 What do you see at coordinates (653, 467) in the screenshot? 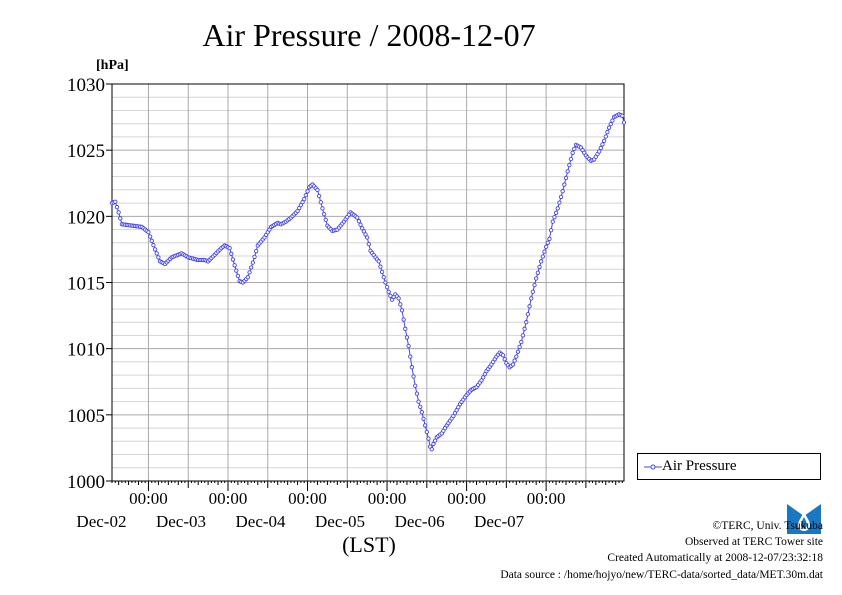
I see `legend-swatch-air-pressure` at bounding box center [653, 467].